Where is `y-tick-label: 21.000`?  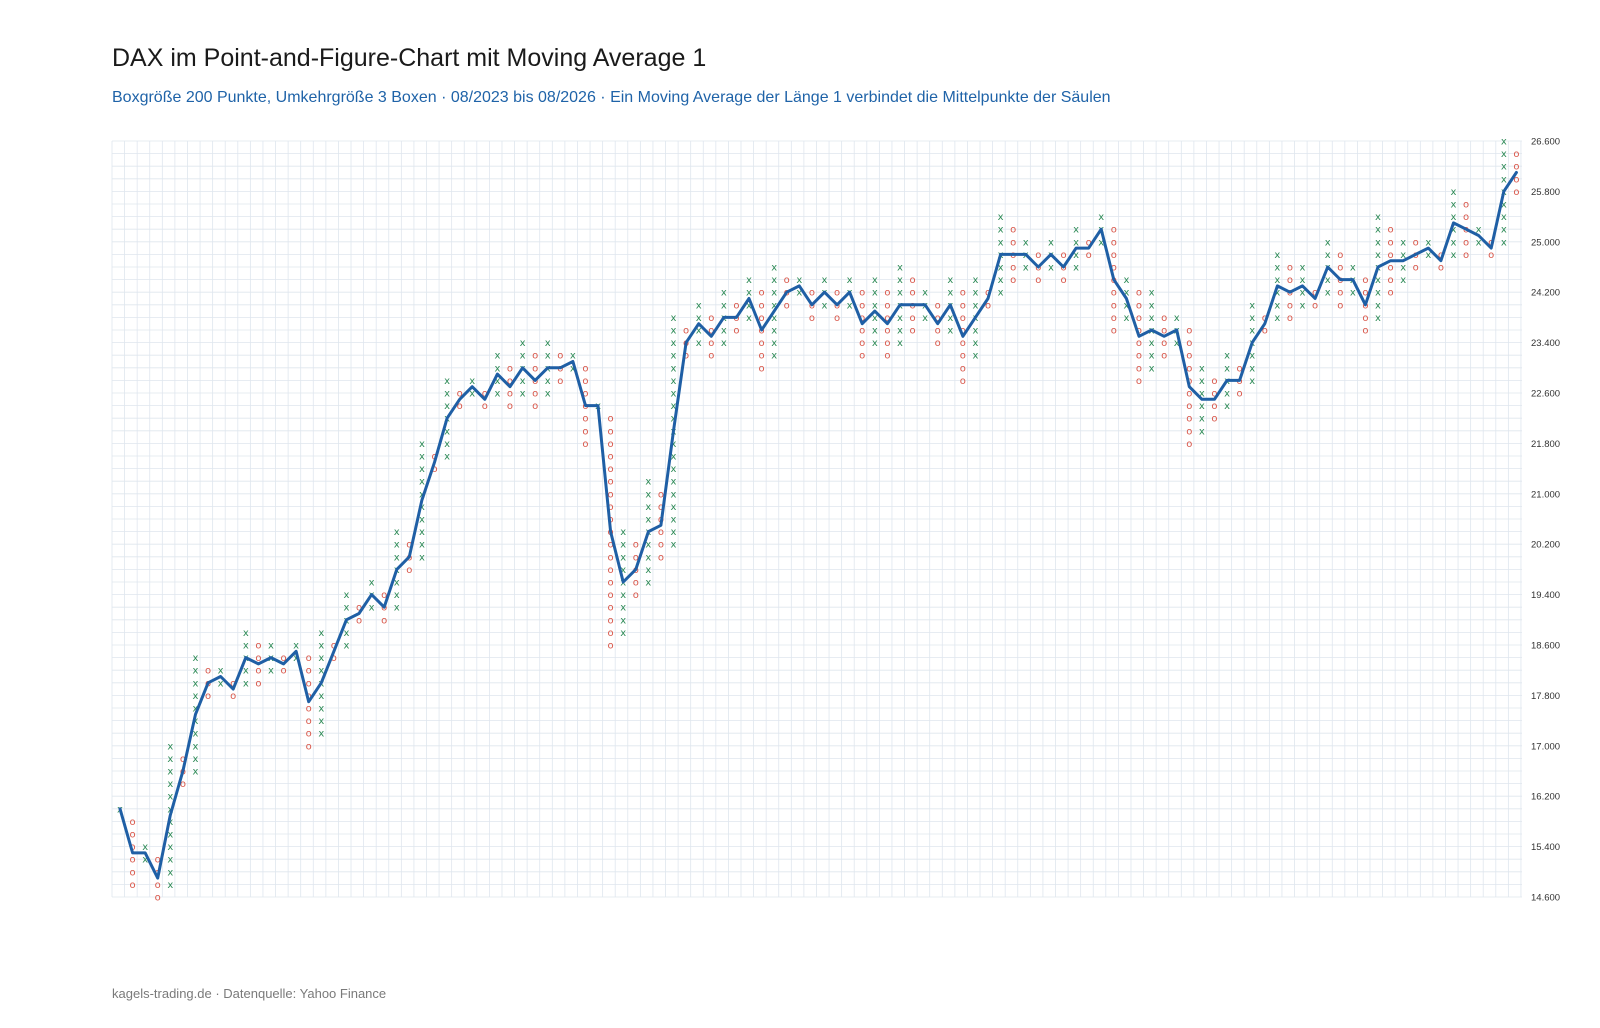 y-tick-label: 21.000 is located at coordinates (1545, 494).